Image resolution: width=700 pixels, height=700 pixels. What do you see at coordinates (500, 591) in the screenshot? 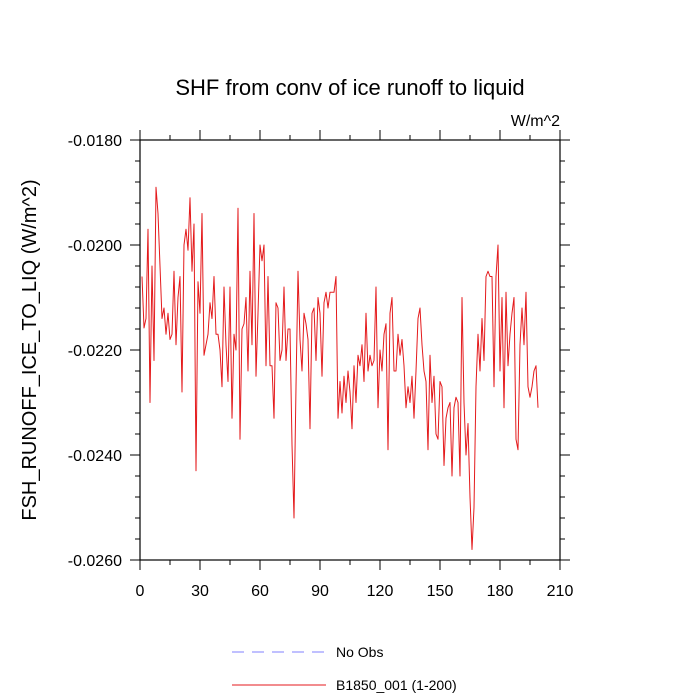
I see `x-tick-label: 180` at bounding box center [500, 591].